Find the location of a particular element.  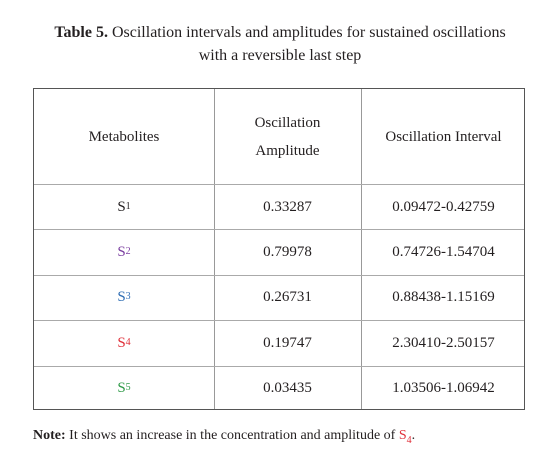

amplitude-cell: 0.33287 is located at coordinates (287, 206).